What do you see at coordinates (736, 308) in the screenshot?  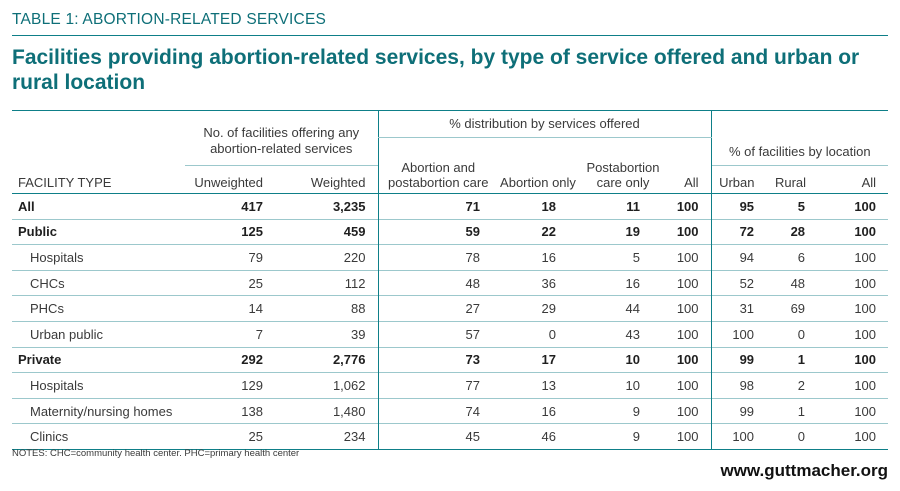 I see `cell-urban: 31` at bounding box center [736, 308].